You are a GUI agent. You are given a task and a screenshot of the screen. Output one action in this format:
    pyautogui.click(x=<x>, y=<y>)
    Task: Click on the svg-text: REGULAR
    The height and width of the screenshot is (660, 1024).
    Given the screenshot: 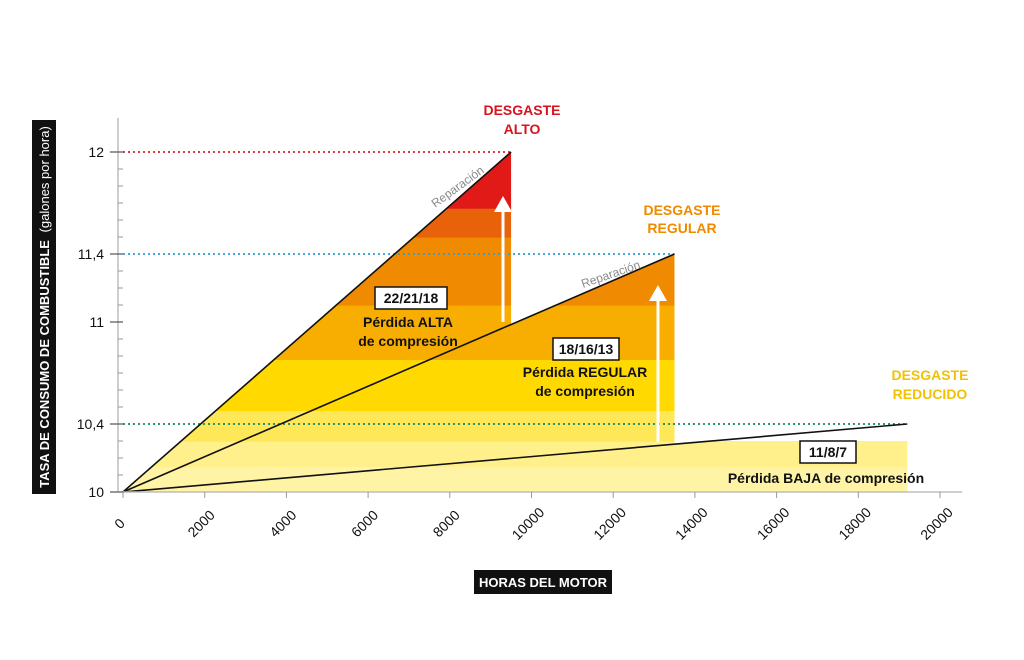 What is the action you would take?
    pyautogui.click(x=681, y=228)
    